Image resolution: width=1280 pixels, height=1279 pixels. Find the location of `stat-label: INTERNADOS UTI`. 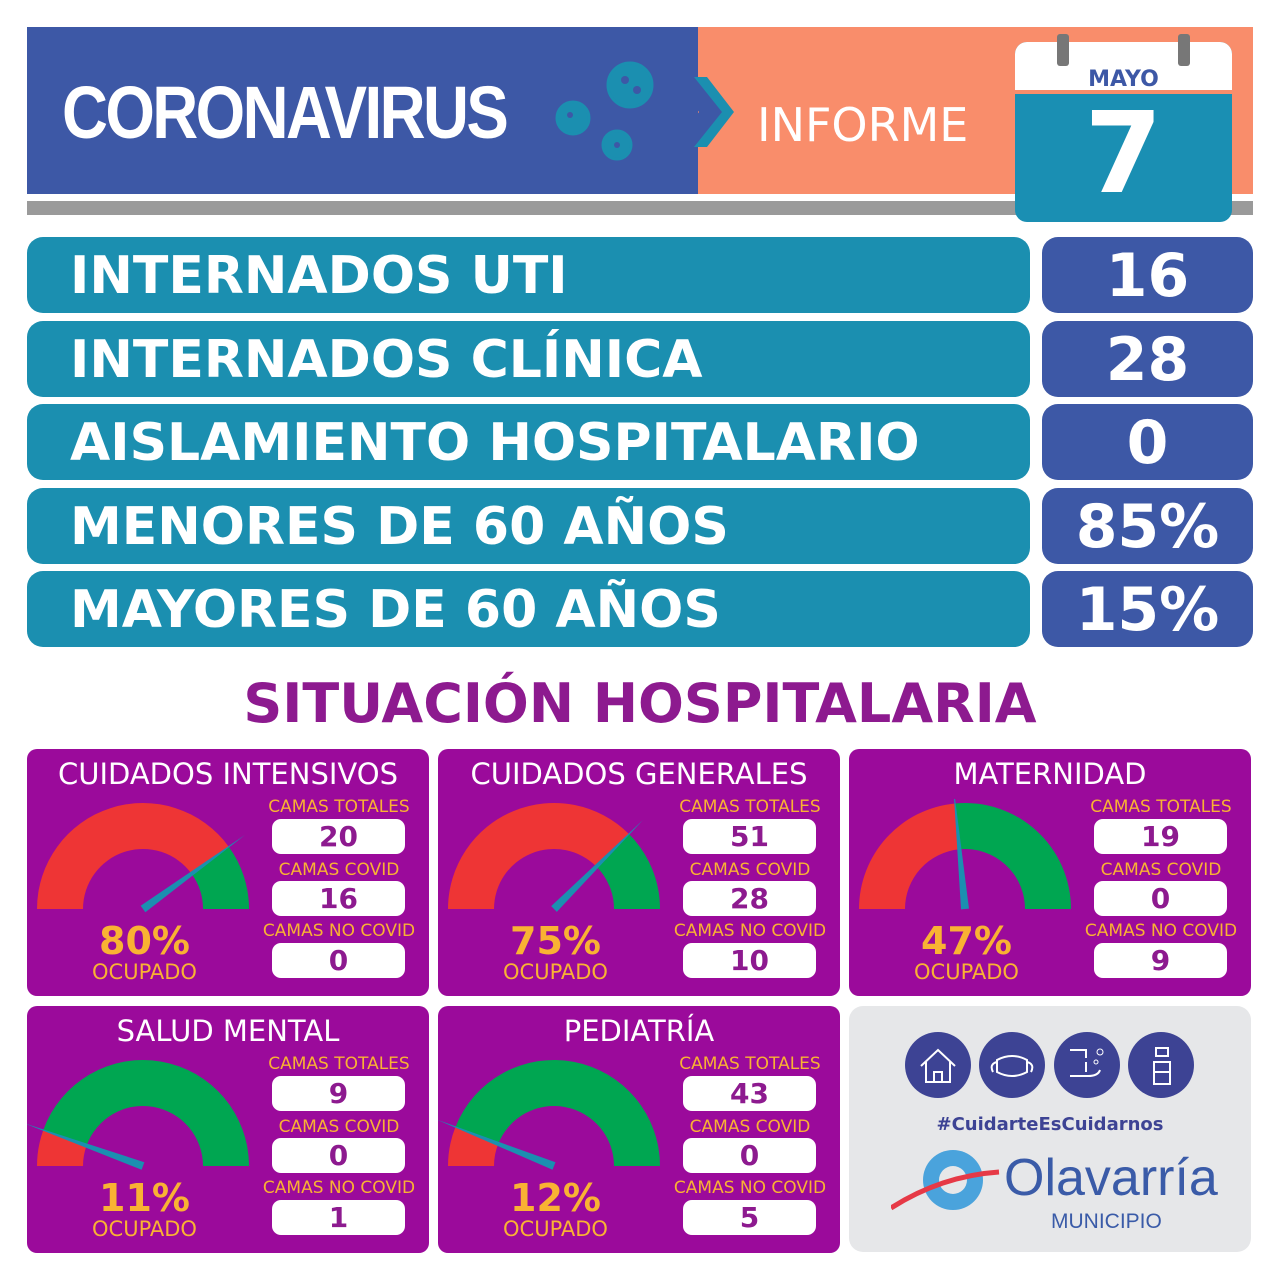

stat-label: INTERNADOS UTI is located at coordinates (528, 275).